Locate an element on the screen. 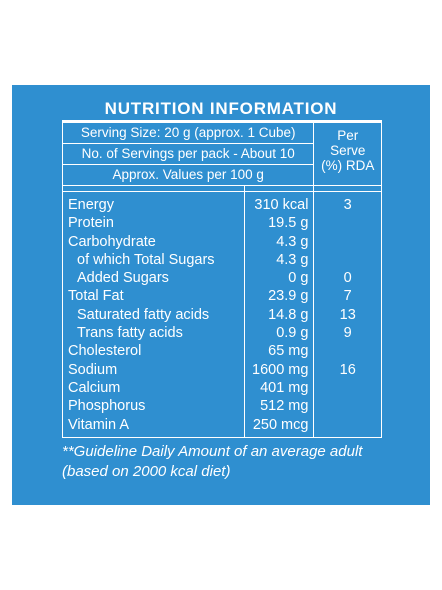  nutrient-rda: 9 is located at coordinates (347, 333).